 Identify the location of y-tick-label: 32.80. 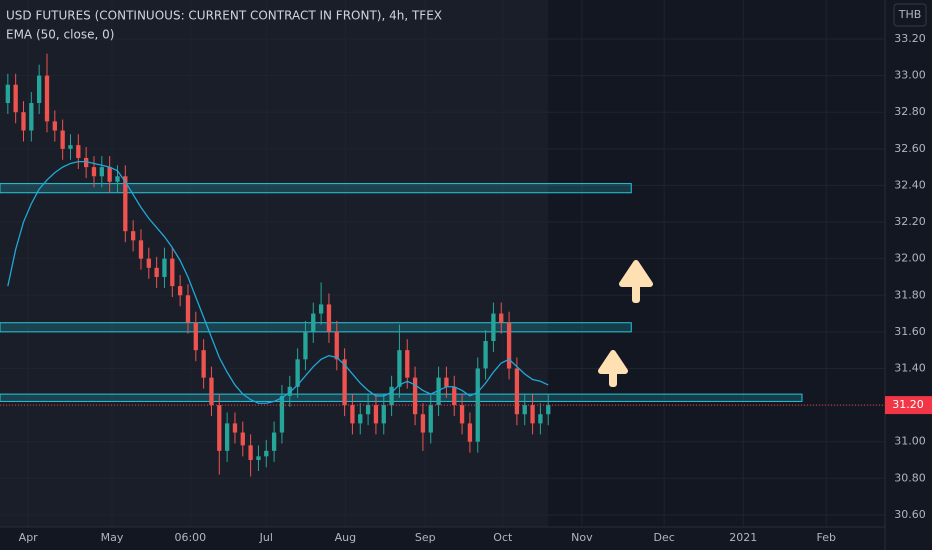
(910, 111).